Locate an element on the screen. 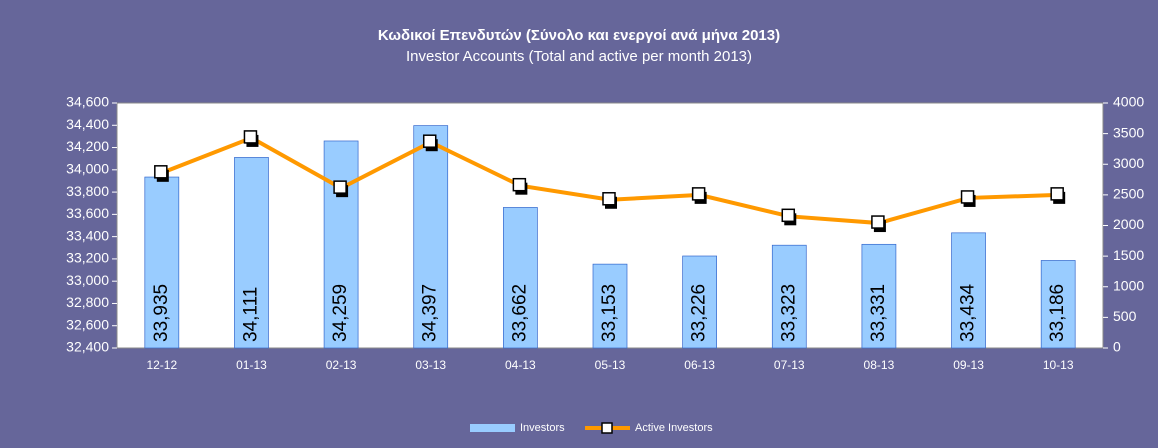 The width and height of the screenshot is (1158, 448). y-tick-label: 33,800 is located at coordinates (87, 191).